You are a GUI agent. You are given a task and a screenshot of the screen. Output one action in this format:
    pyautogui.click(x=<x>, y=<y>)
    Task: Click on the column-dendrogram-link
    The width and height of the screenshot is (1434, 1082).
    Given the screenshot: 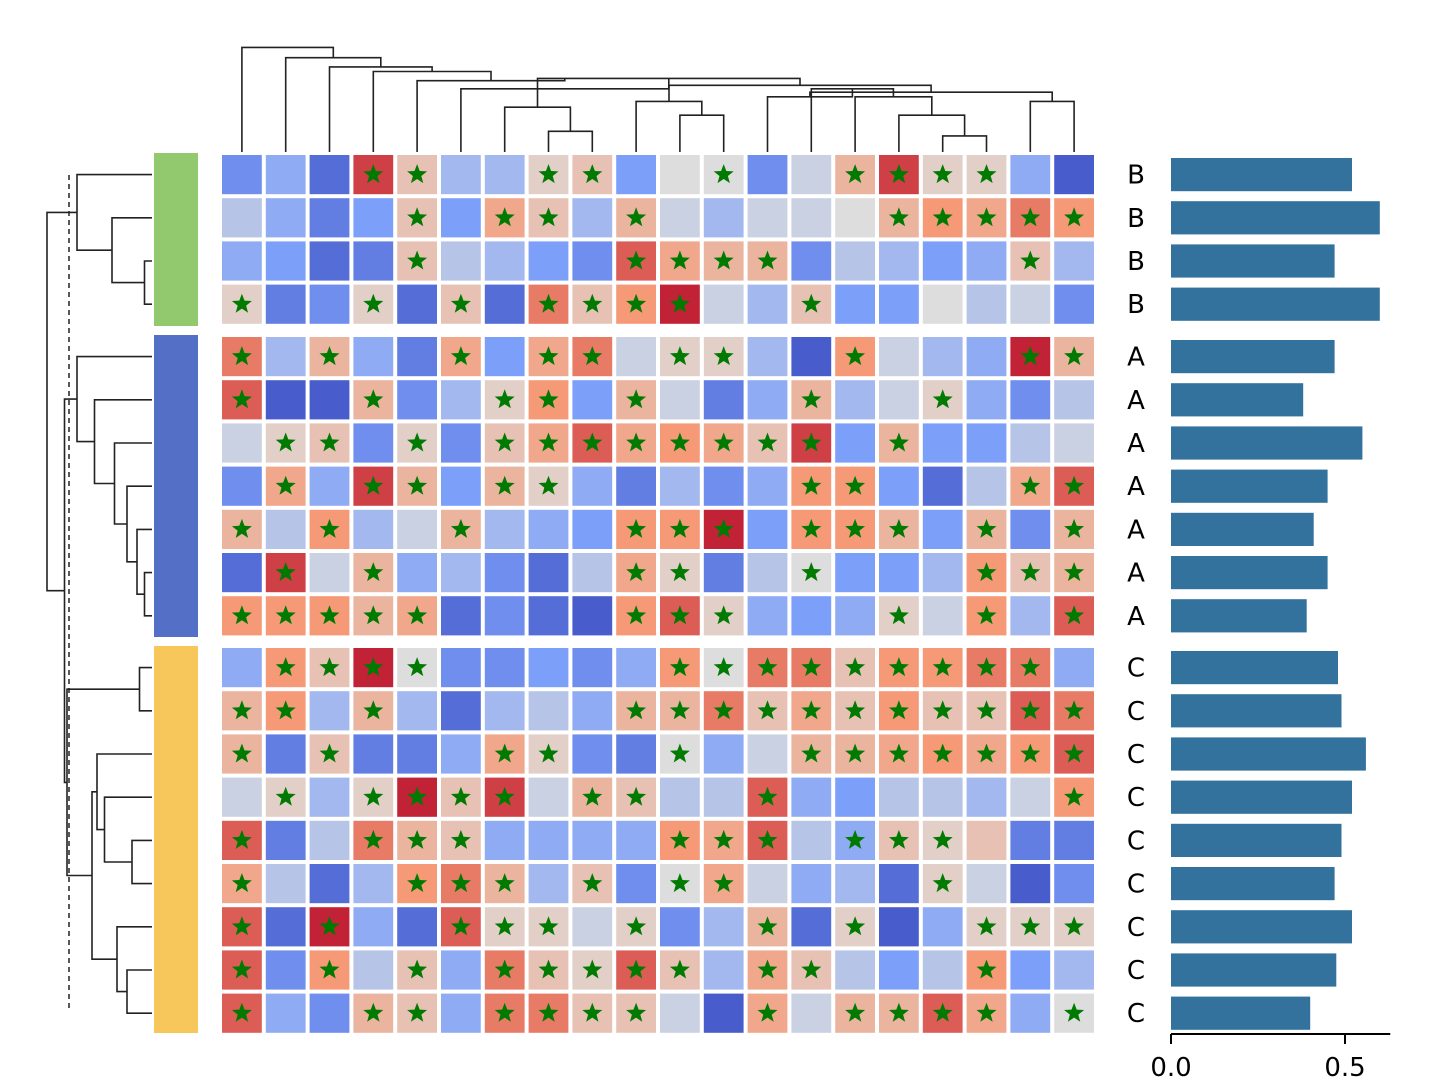 What is the action you would take?
    pyautogui.click(x=932, y=133)
    